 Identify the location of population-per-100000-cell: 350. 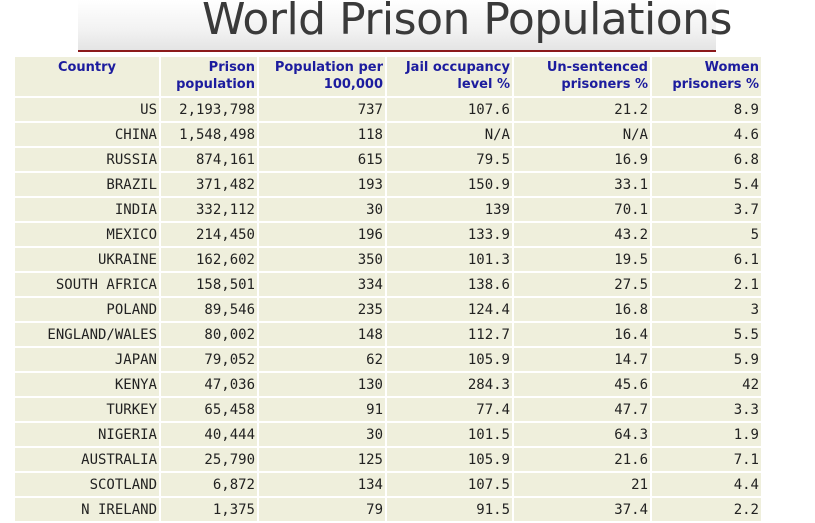
(322, 259).